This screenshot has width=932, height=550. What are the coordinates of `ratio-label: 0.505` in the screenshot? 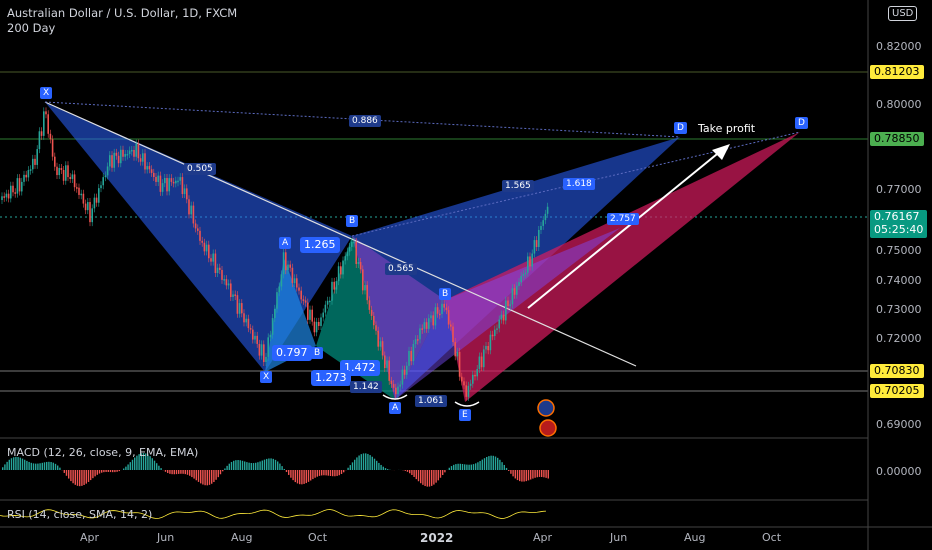 It's located at (200, 169).